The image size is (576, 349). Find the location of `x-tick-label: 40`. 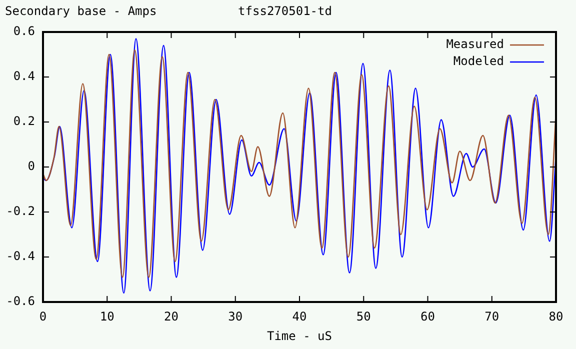

x-tick-label: 40 is located at coordinates (299, 316).